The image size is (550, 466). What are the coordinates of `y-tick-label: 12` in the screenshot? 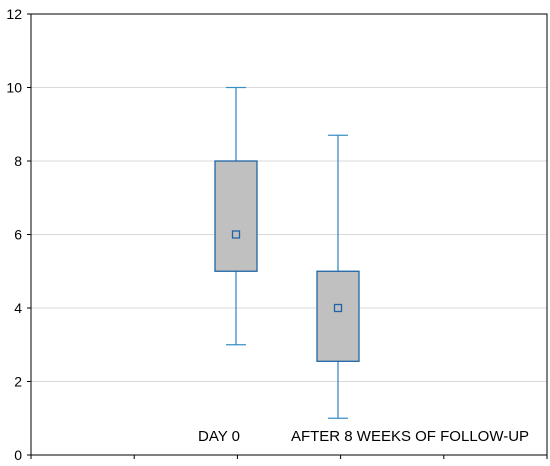 It's located at (14, 14).